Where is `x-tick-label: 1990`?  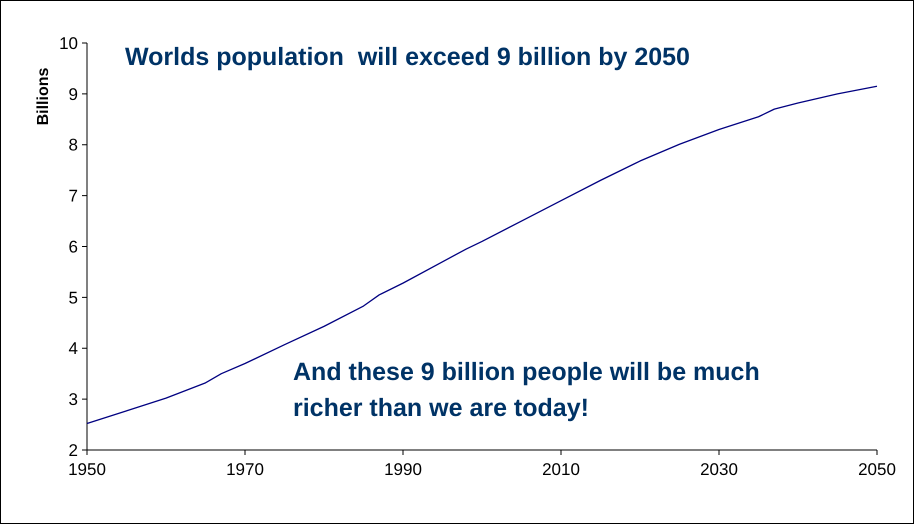
x-tick-label: 1990 is located at coordinates (403, 469).